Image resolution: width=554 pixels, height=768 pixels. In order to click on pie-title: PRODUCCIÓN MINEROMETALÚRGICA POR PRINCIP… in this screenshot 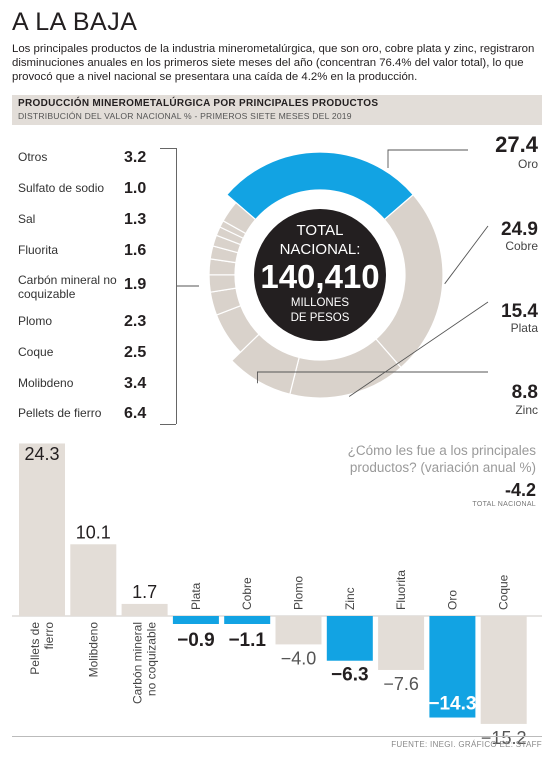, I will do `click(198, 103)`.